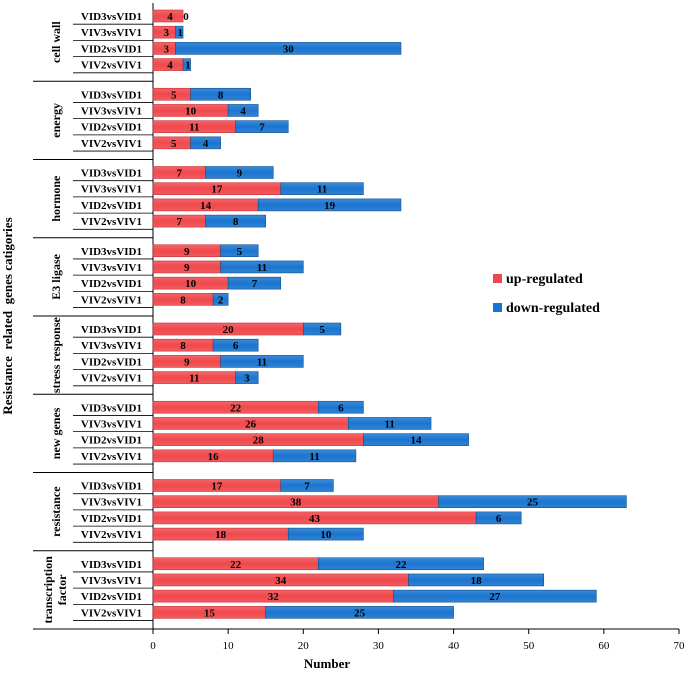 Image resolution: width=685 pixels, height=681 pixels. What do you see at coordinates (315, 519) in the screenshot?
I see `bar-up-label: 43` at bounding box center [315, 519].